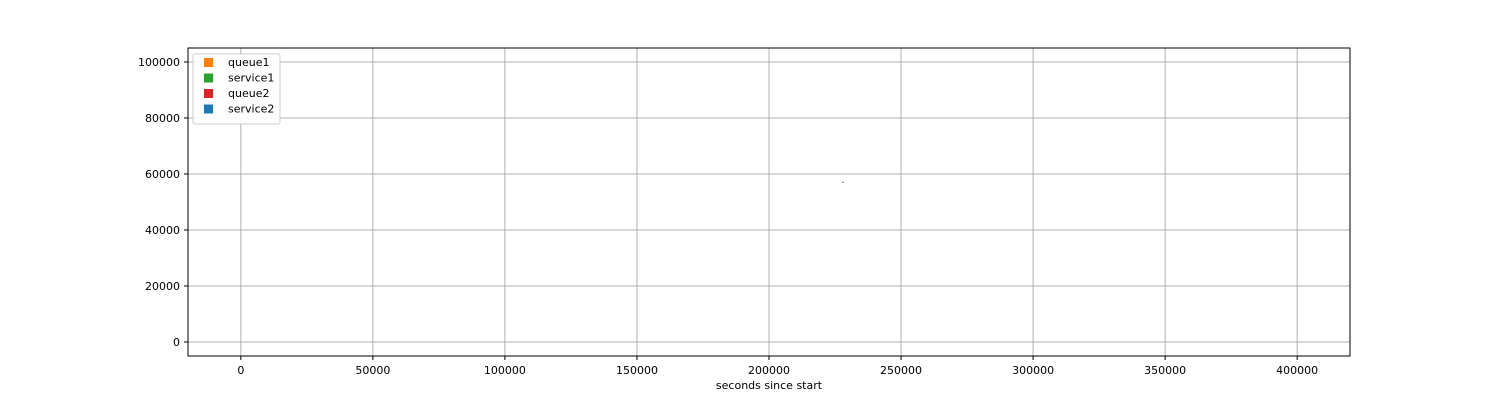 The image size is (1500, 400). What do you see at coordinates (769, 385) in the screenshot?
I see `x-axis-title: seconds since start` at bounding box center [769, 385].